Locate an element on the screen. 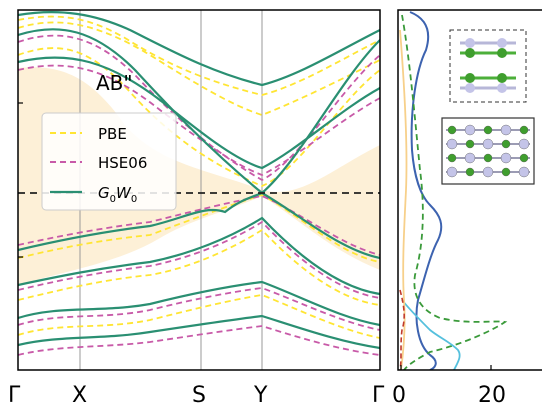 The image size is (542, 410). g0w0-g: G is located at coordinates (104, 193).